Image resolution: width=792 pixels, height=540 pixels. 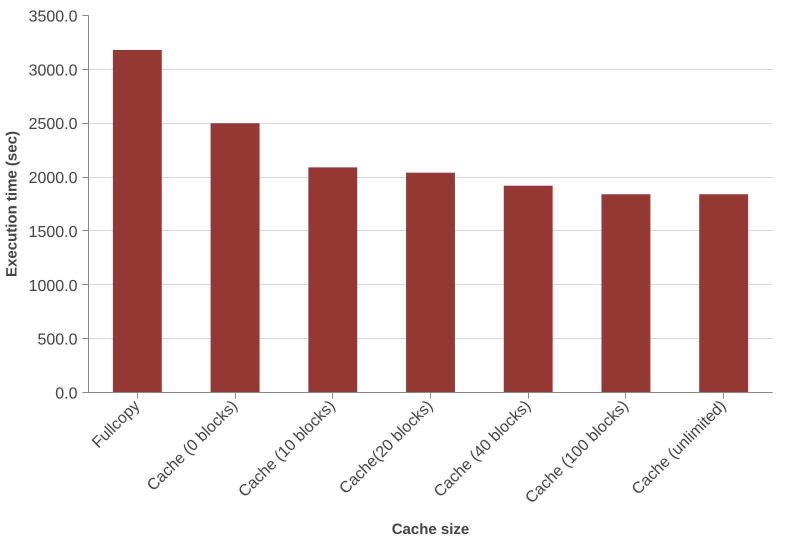 What do you see at coordinates (53, 179) in the screenshot?
I see `y-tick-label: 2000.0` at bounding box center [53, 179].